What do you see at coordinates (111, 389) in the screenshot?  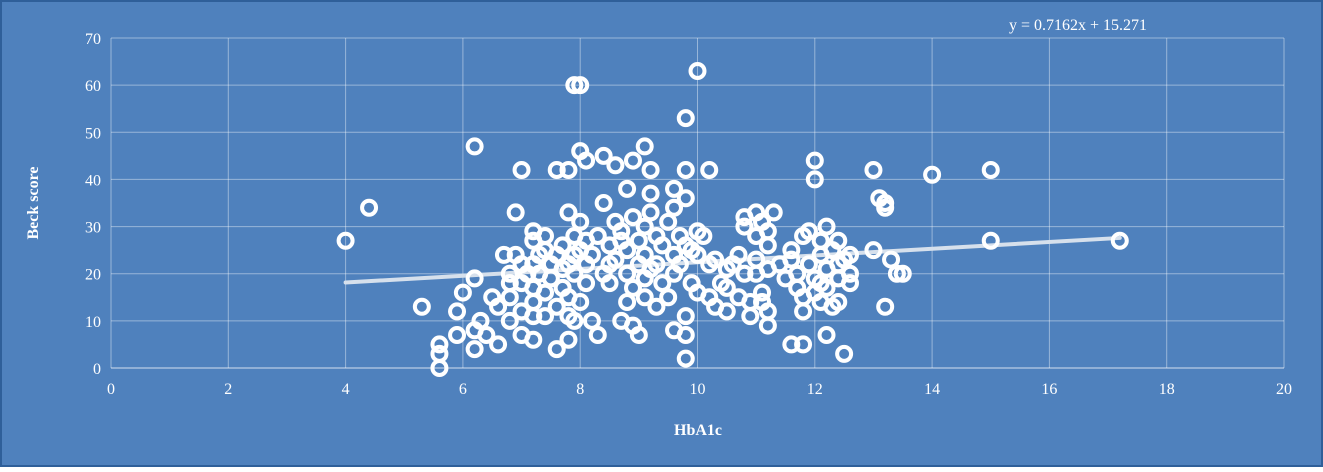 I see `x-tick-label: 0` at bounding box center [111, 389].